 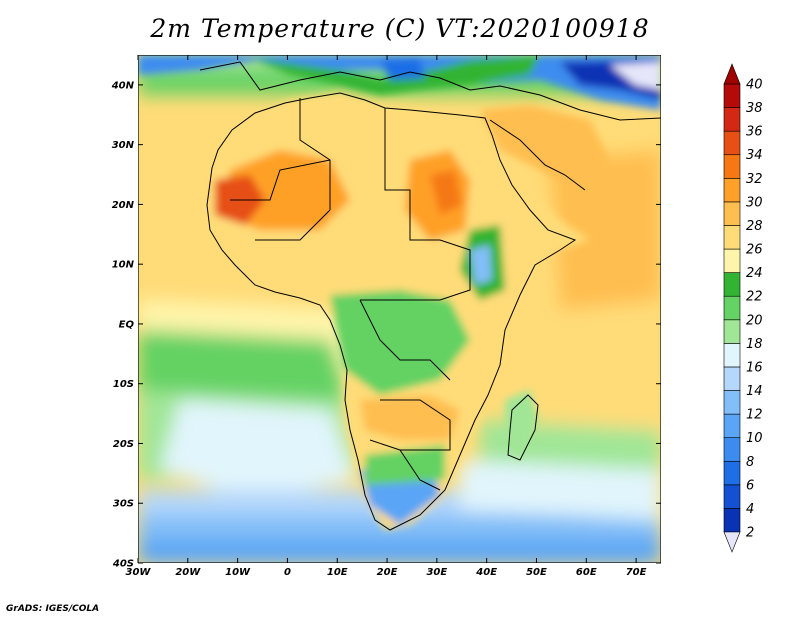 I want to click on colorbar-label: 10, so click(x=754, y=438).